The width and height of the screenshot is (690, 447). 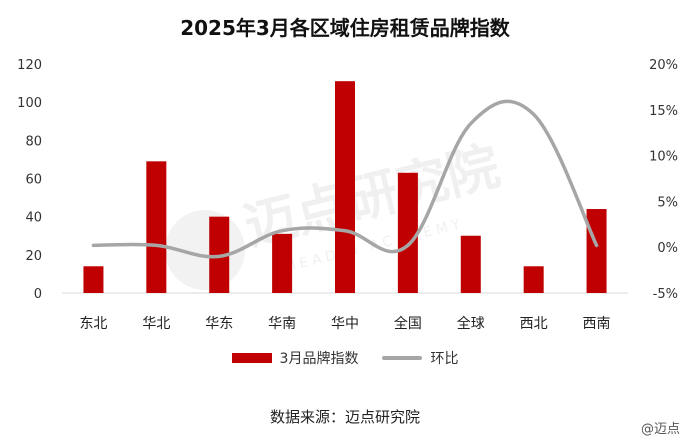 I want to click on x-axis: 东北 华北 华东 华南 华中 全国 全球 西北 西南, so click(x=344, y=323).